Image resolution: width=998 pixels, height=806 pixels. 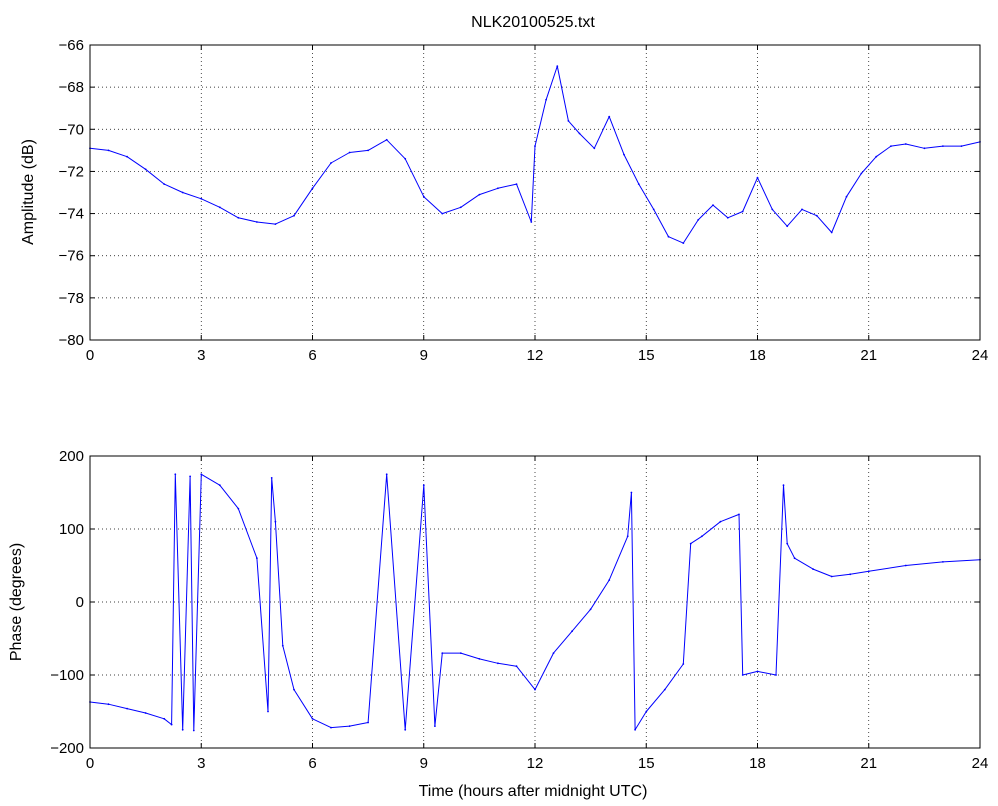 I want to click on phase-x-tick-label: 15, so click(x=646, y=763).